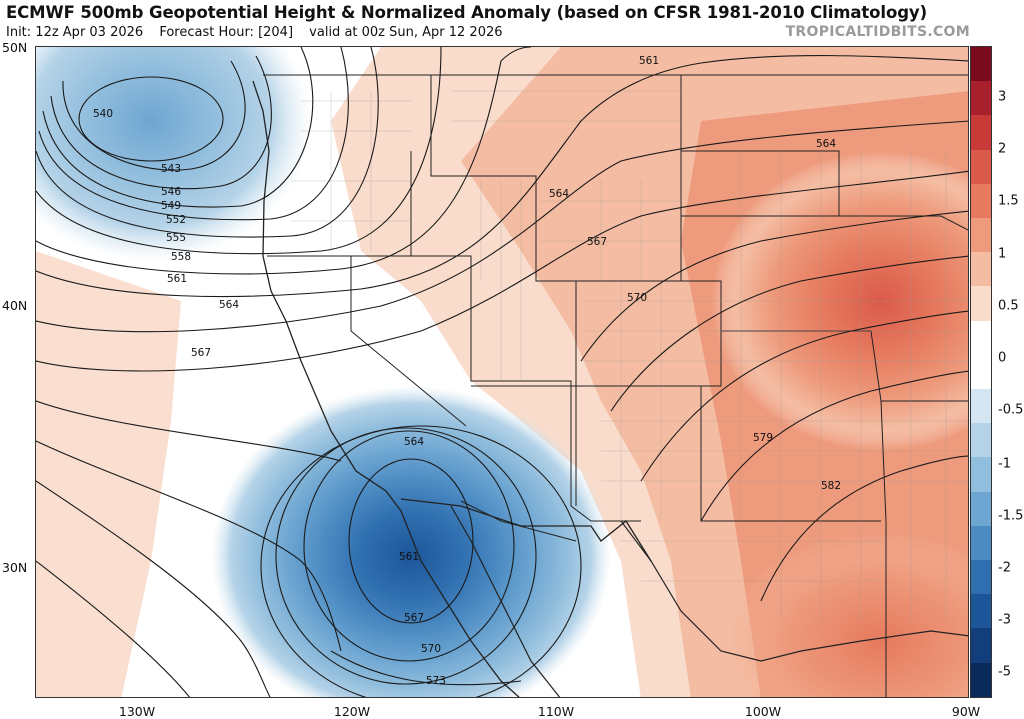 This screenshot has width=1024, height=719. Describe the element at coordinates (75, 32) in the screenshot. I see `init-time: Init: 12z Apr 03 2026` at that location.